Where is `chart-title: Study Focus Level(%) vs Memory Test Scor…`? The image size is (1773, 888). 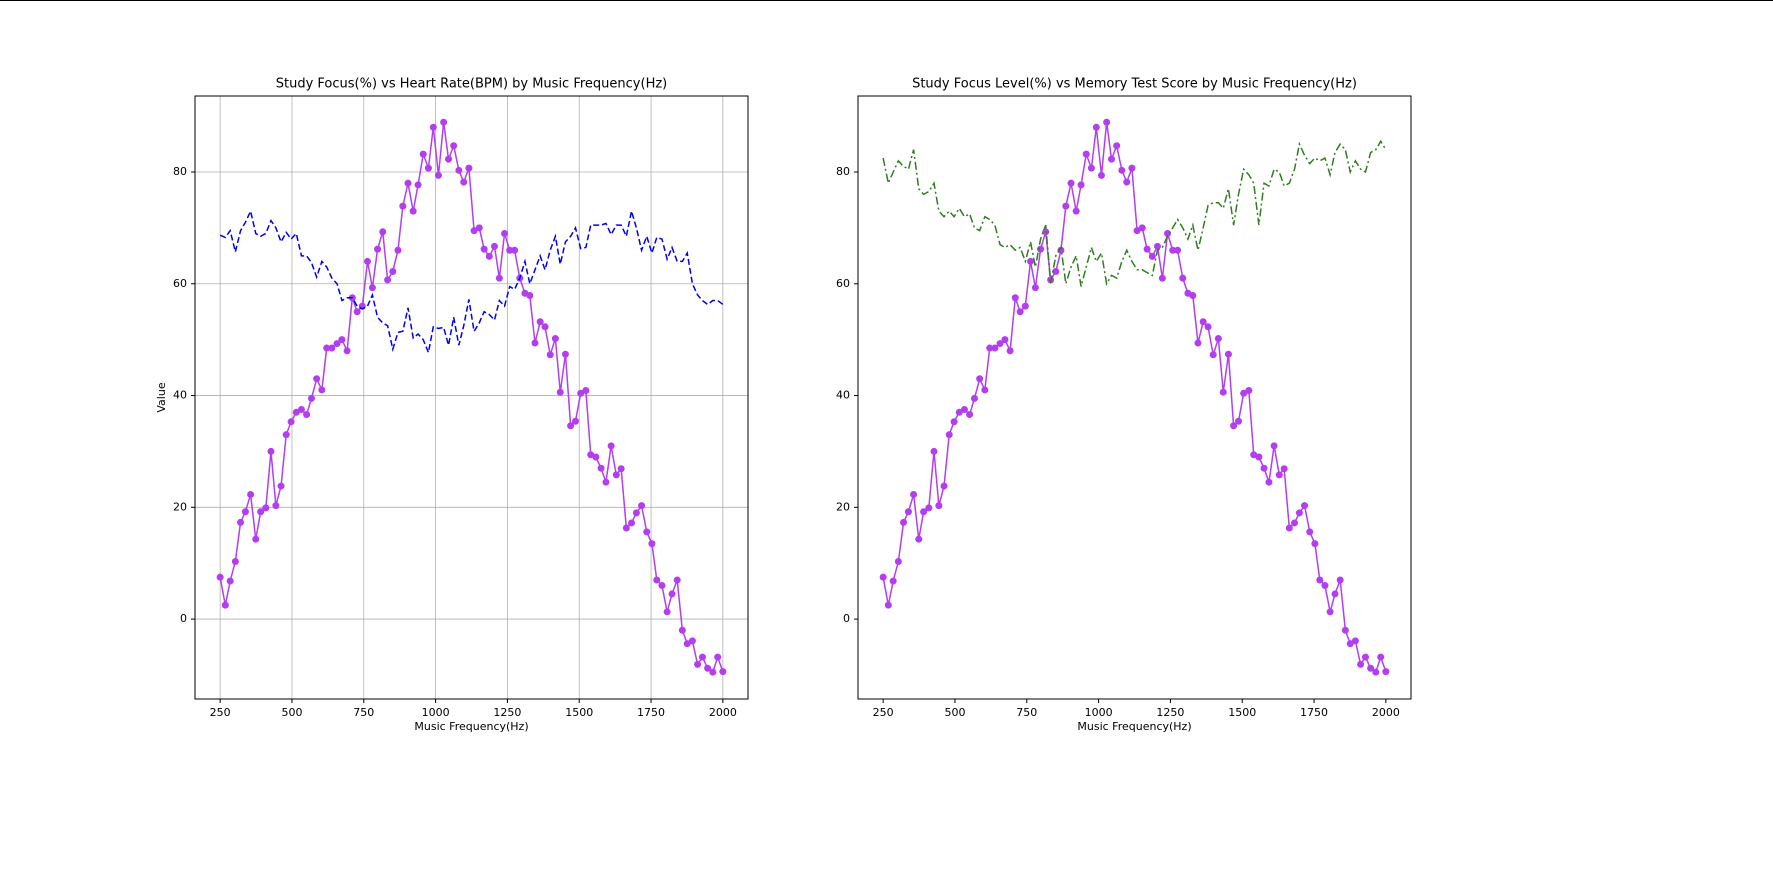
chart-title: Study Focus Level(%) vs Memory Test Scor… is located at coordinates (1134, 84).